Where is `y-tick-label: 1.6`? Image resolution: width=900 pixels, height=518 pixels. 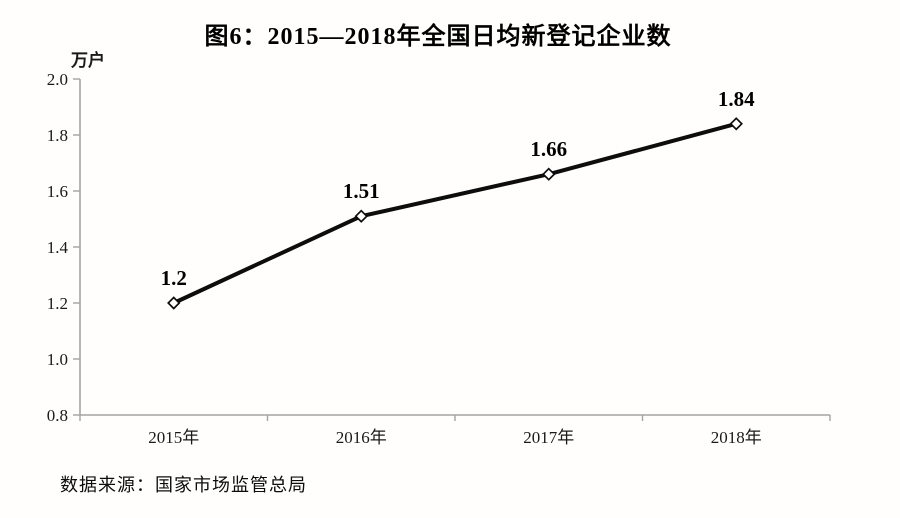
y-tick-label: 1.6 is located at coordinates (57, 191).